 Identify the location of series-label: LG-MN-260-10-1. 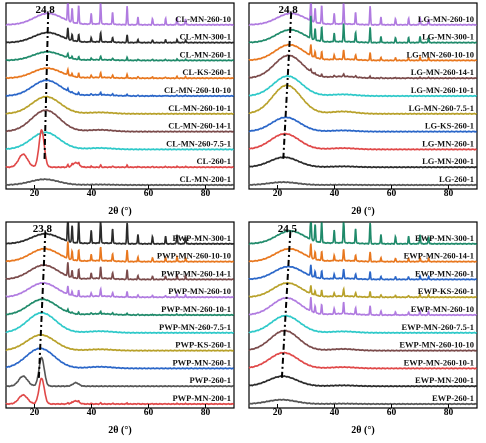
(442, 90).